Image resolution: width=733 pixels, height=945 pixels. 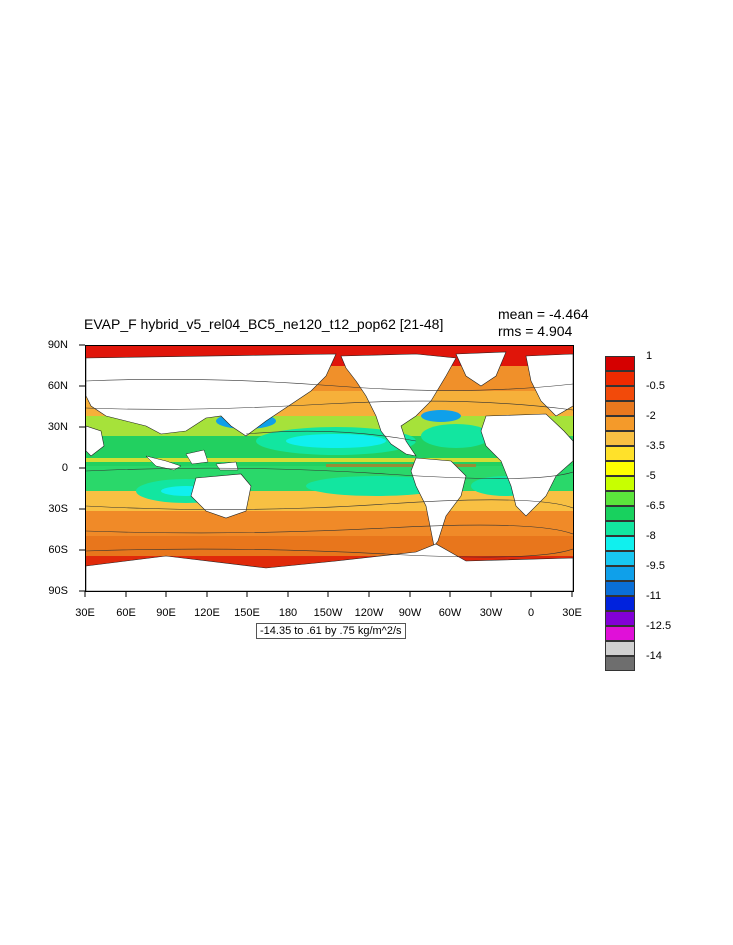 I want to click on colorbar, so click(x=620, y=513).